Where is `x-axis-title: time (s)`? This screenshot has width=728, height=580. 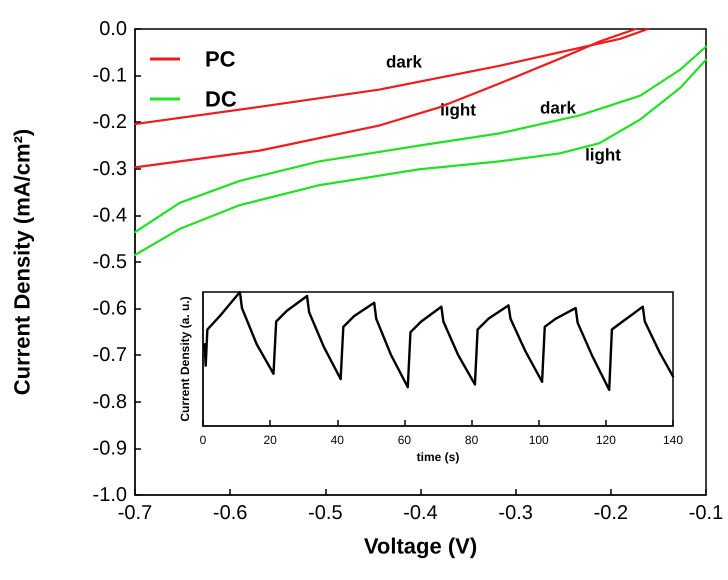
x-axis-title: time (s) is located at coordinates (438, 457).